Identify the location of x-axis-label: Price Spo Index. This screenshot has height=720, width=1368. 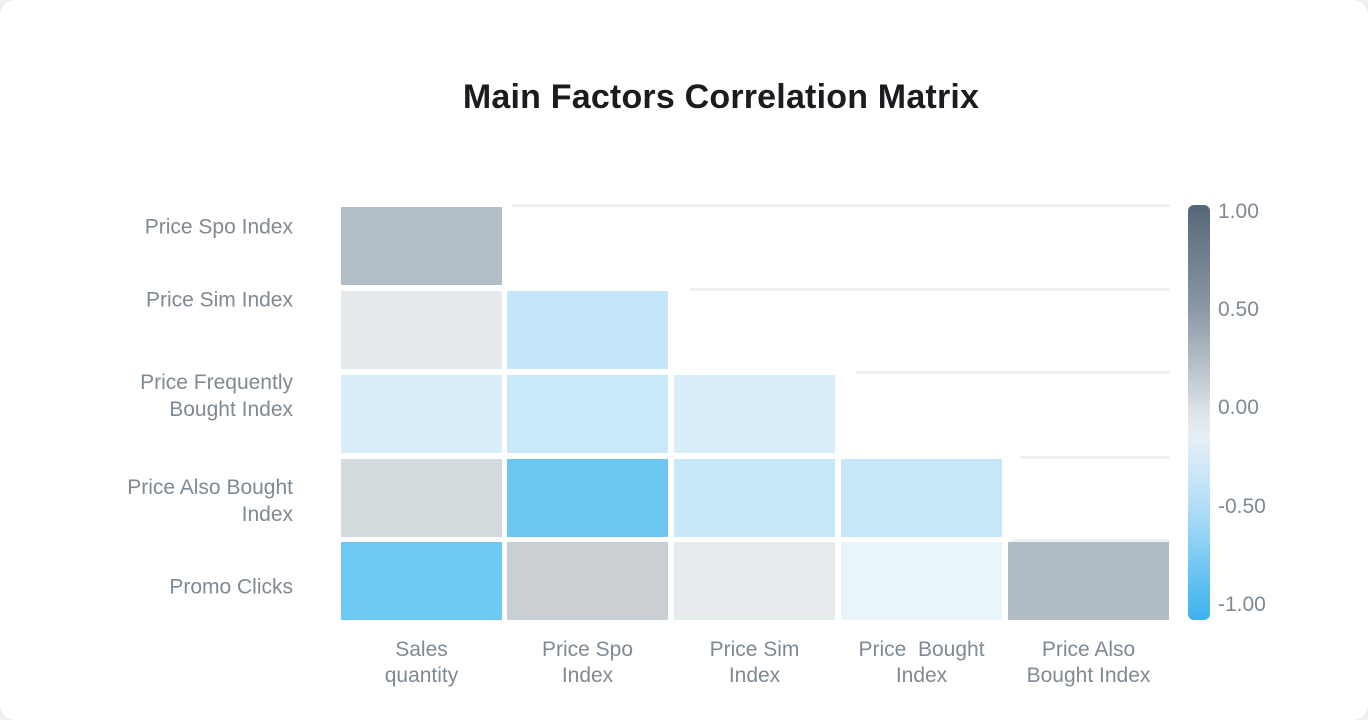
(587, 662).